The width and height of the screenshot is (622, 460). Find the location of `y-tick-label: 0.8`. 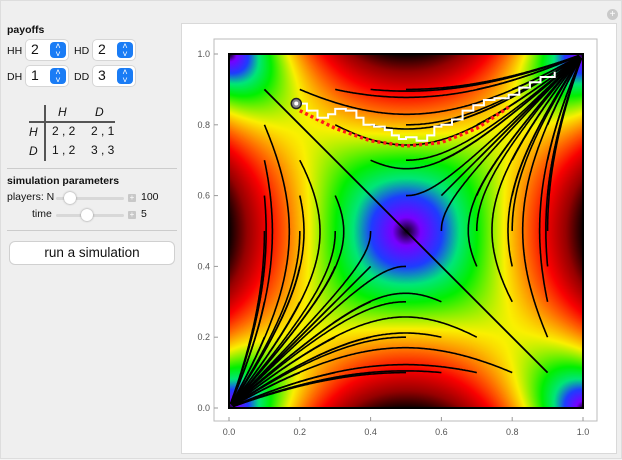

y-tick-label: 0.8 is located at coordinates (203, 125).